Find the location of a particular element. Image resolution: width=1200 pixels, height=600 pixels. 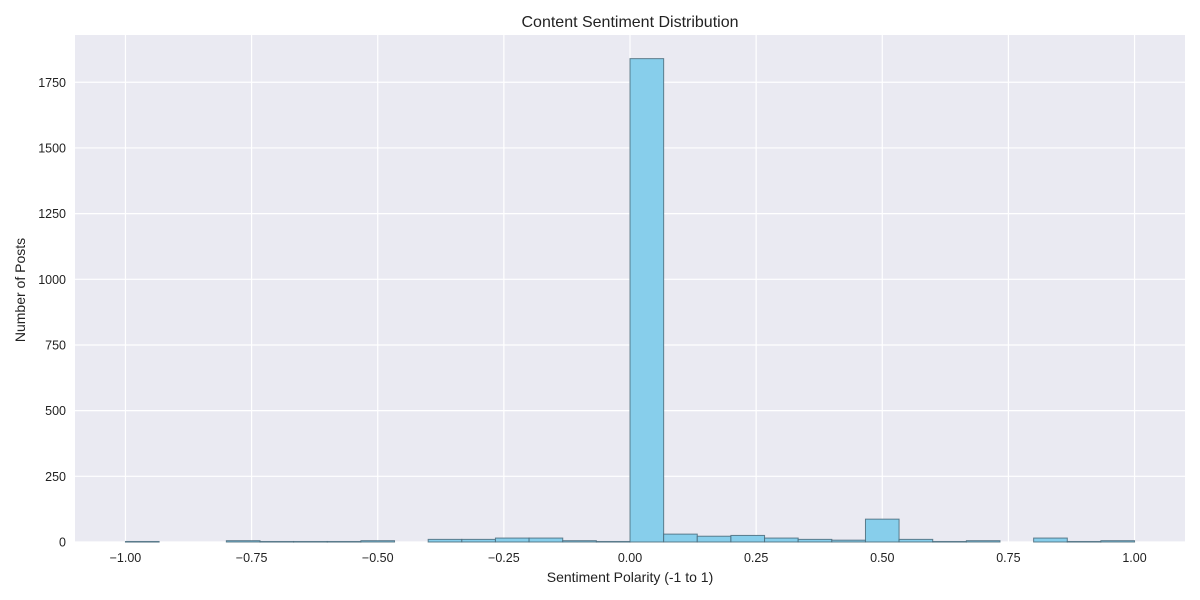

chart-title: Content Sentiment Distribution is located at coordinates (630, 22).